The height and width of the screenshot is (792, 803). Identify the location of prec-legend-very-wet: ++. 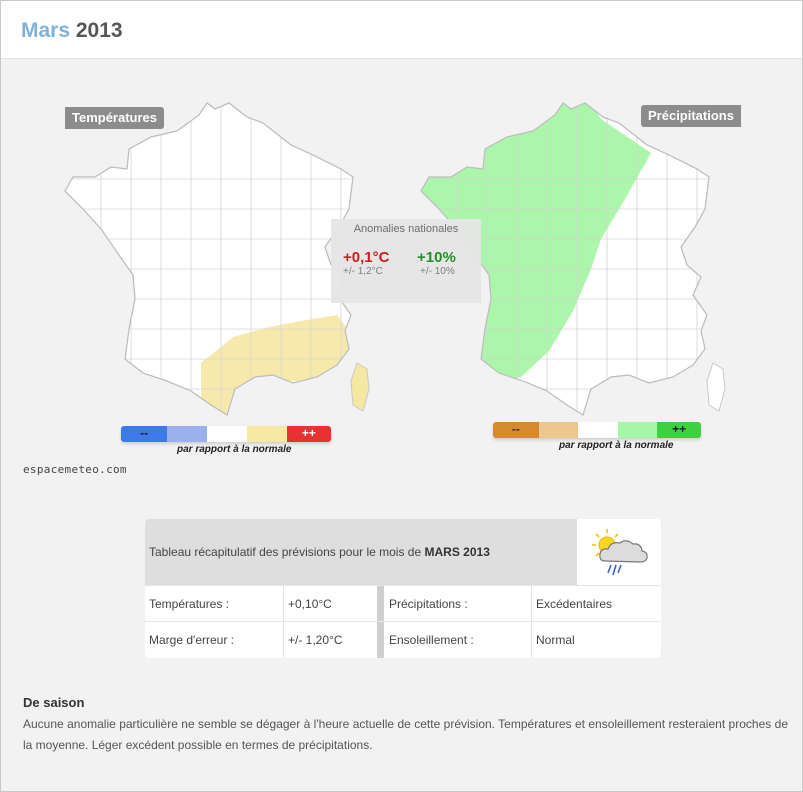
(679, 430).